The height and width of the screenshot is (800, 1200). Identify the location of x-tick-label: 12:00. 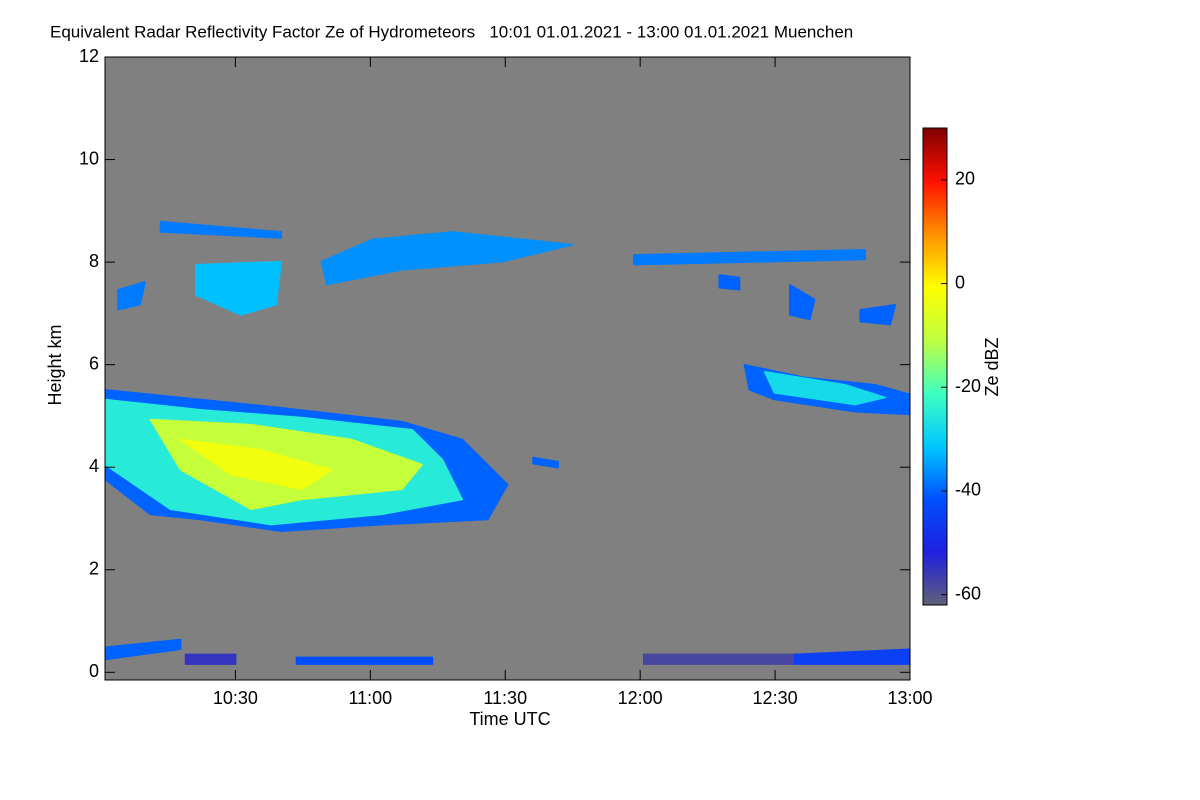
(640, 698).